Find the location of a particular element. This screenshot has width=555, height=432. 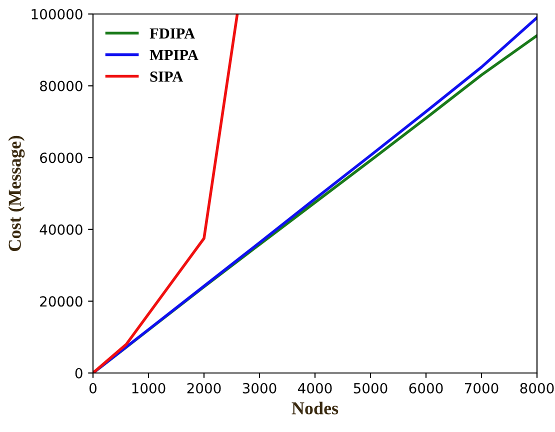

x-tick-label: 4000 is located at coordinates (315, 388).